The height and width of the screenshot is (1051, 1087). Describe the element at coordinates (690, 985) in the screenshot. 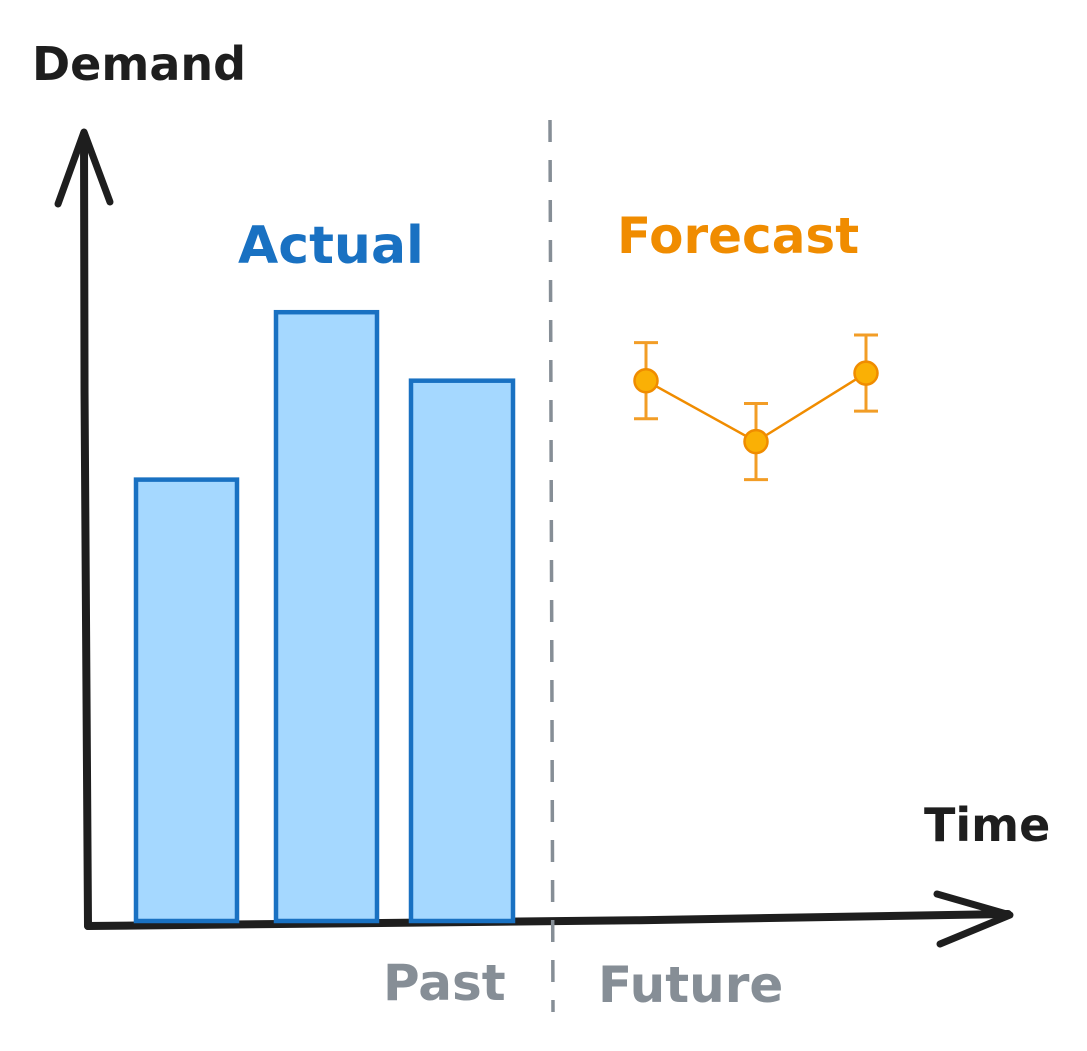

I see `future-label: Future` at that location.